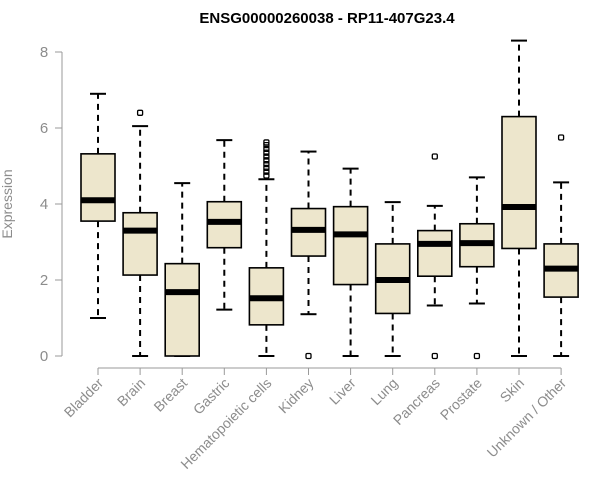  What do you see at coordinates (392, 279) in the screenshot?
I see `box-lung` at bounding box center [392, 279].